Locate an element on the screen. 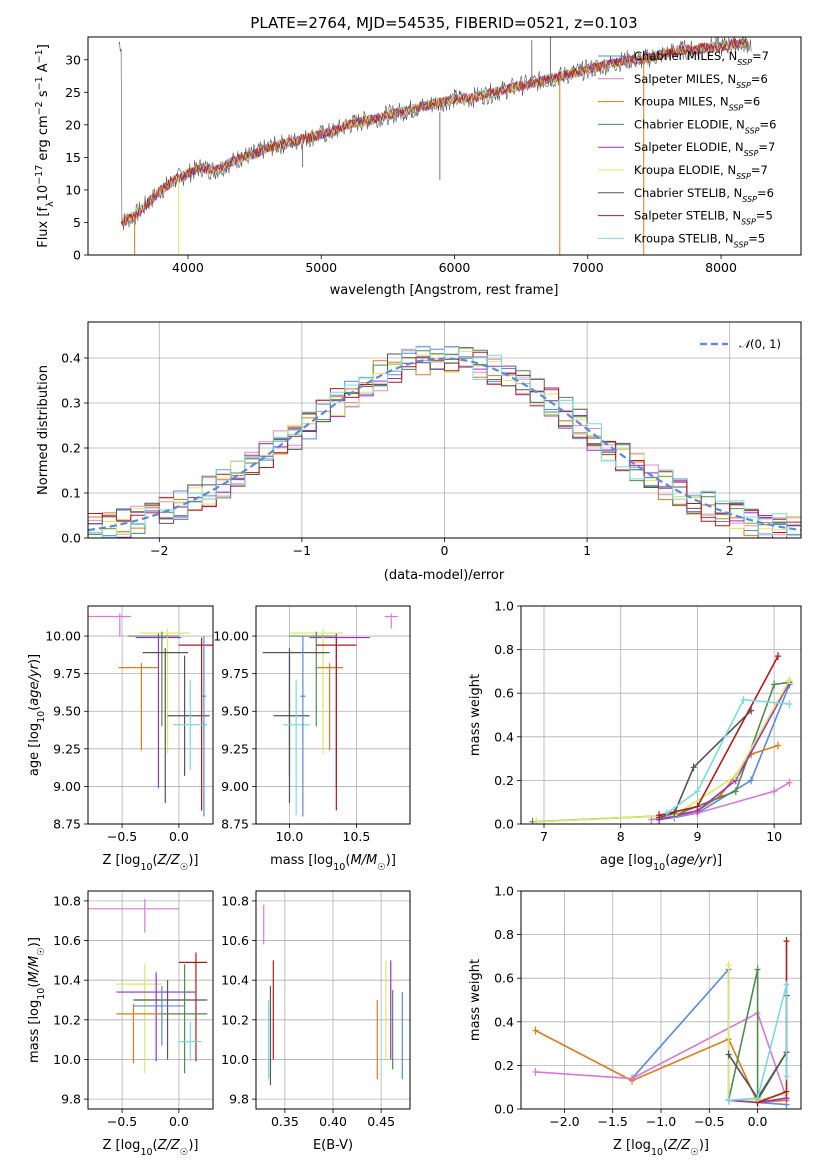  y-tick-label: 8.75 is located at coordinates (235, 824).